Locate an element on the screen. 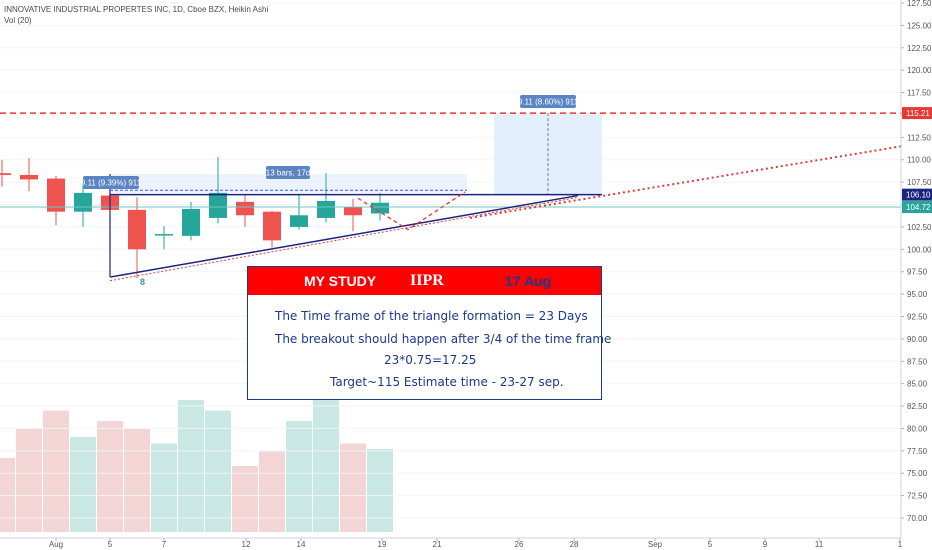 The height and width of the screenshot is (550, 932). range-zone is located at coordinates (288, 183).